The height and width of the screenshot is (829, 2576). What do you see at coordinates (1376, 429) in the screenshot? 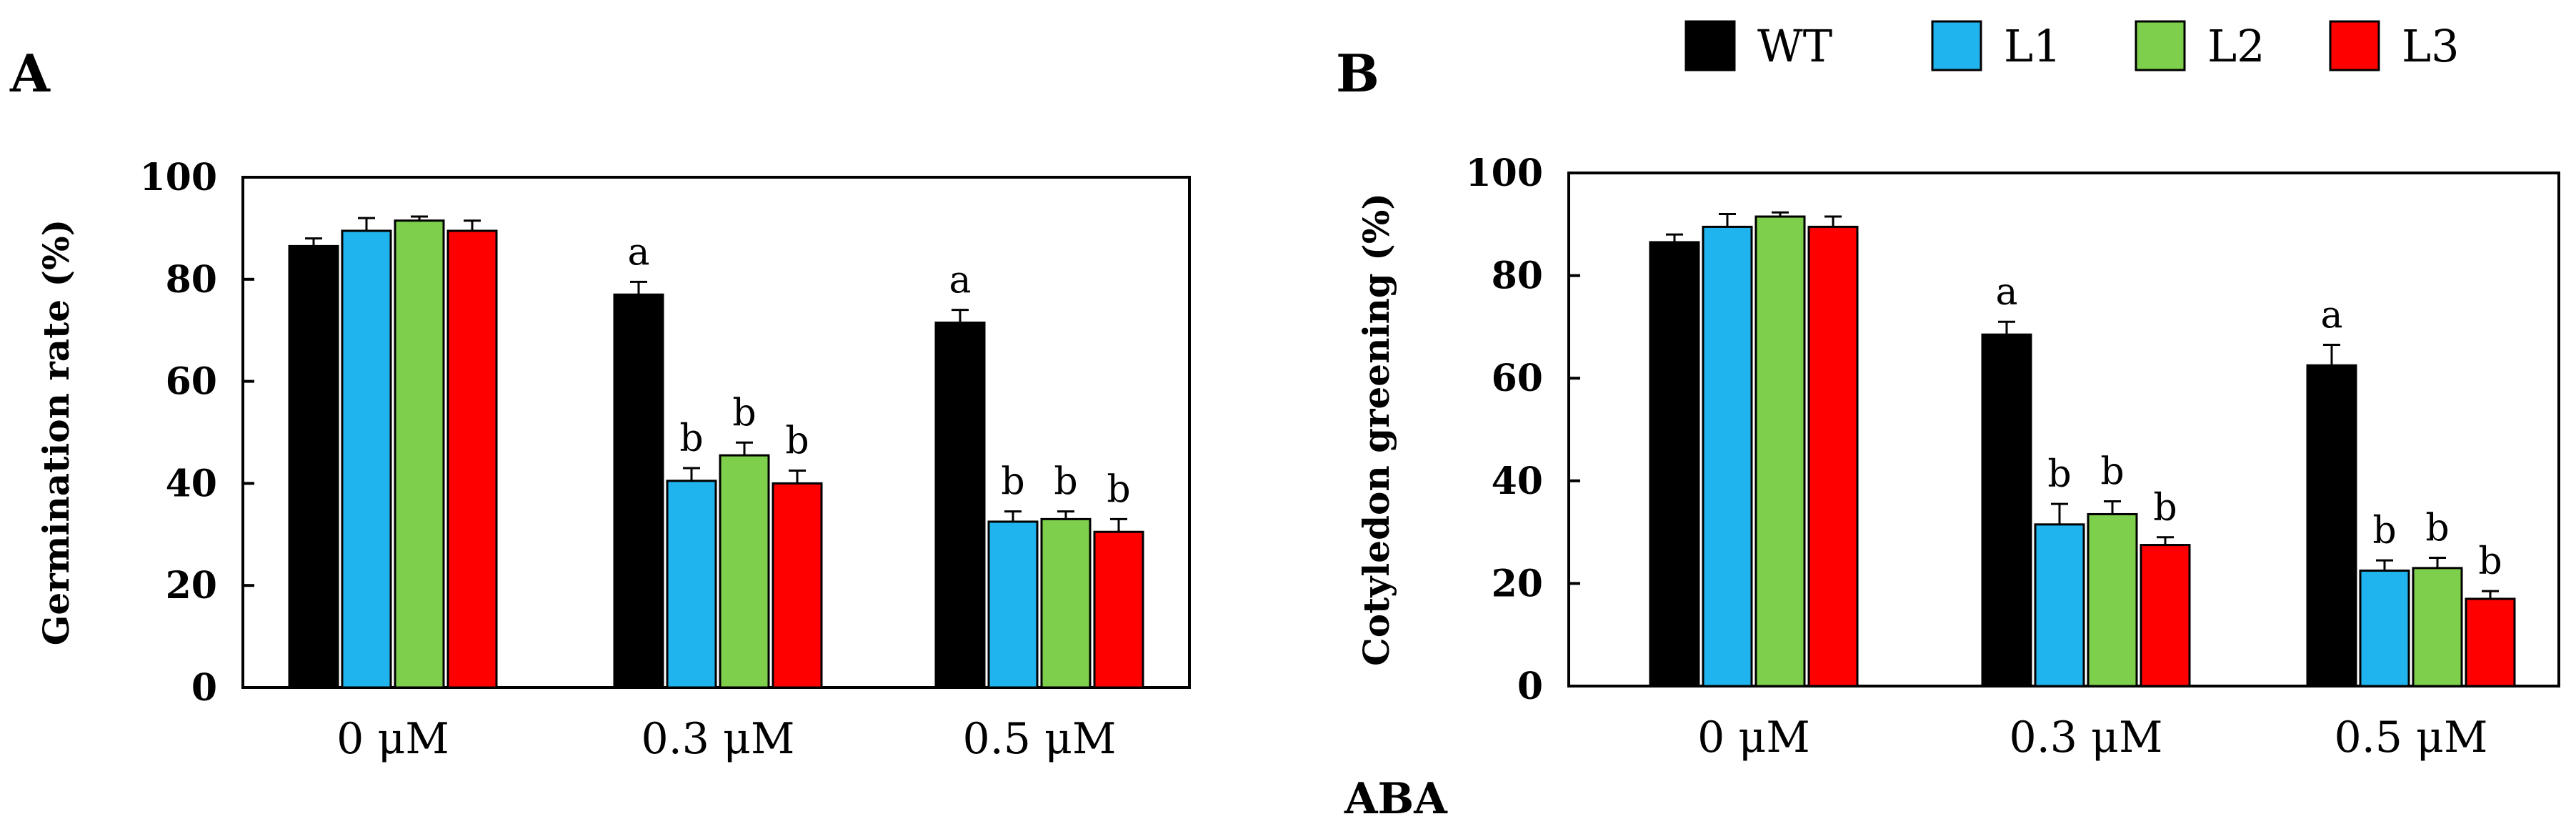
I see `y-axis-title: Cotyledon greening (%)` at bounding box center [1376, 429].